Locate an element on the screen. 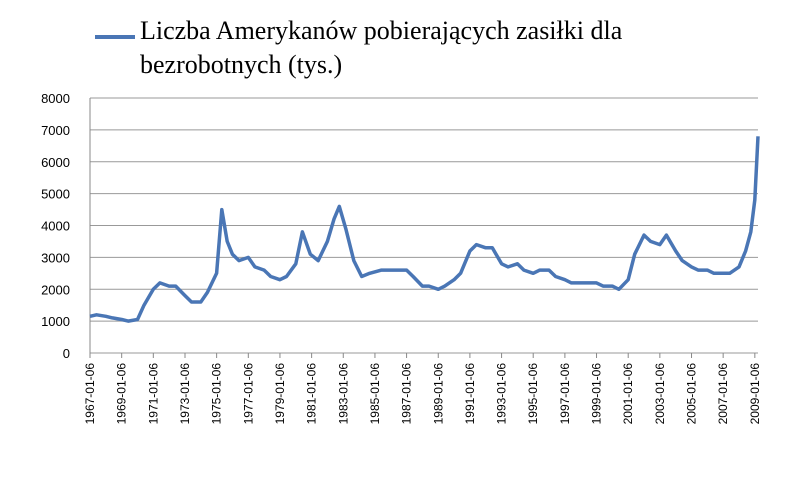 The height and width of the screenshot is (483, 805). x-tick-label: 2005-01-06 is located at coordinates (692, 394).